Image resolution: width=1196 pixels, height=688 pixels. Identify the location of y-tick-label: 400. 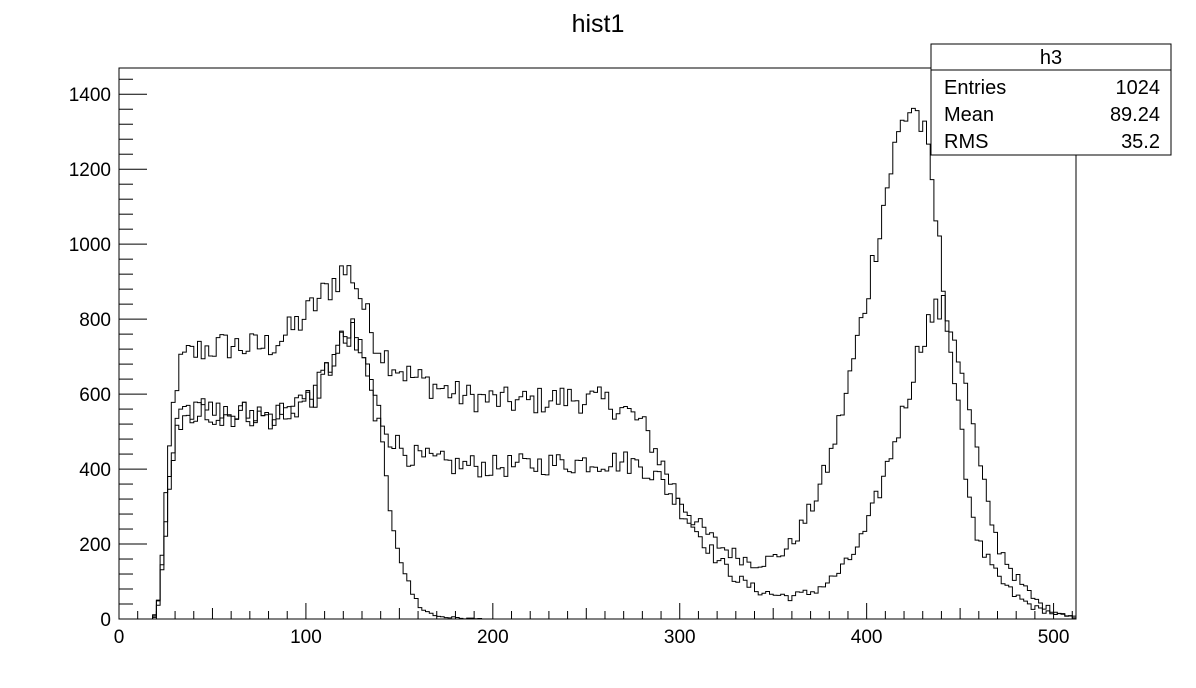
(95, 470).